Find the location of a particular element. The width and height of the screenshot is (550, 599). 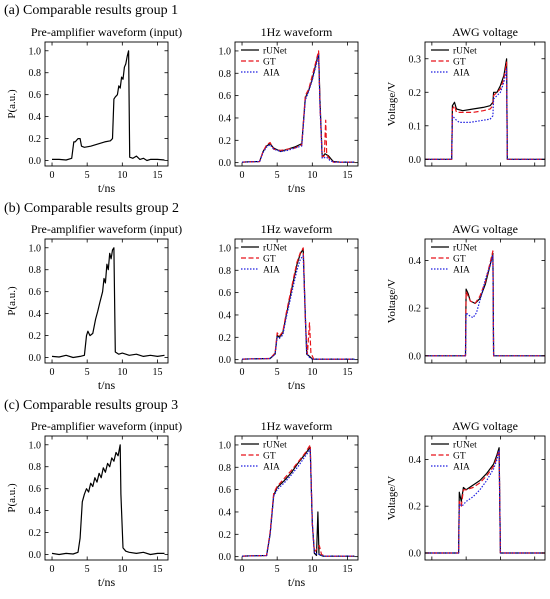

group-heading: (c) Comparable results group 3 is located at coordinates (91, 405).